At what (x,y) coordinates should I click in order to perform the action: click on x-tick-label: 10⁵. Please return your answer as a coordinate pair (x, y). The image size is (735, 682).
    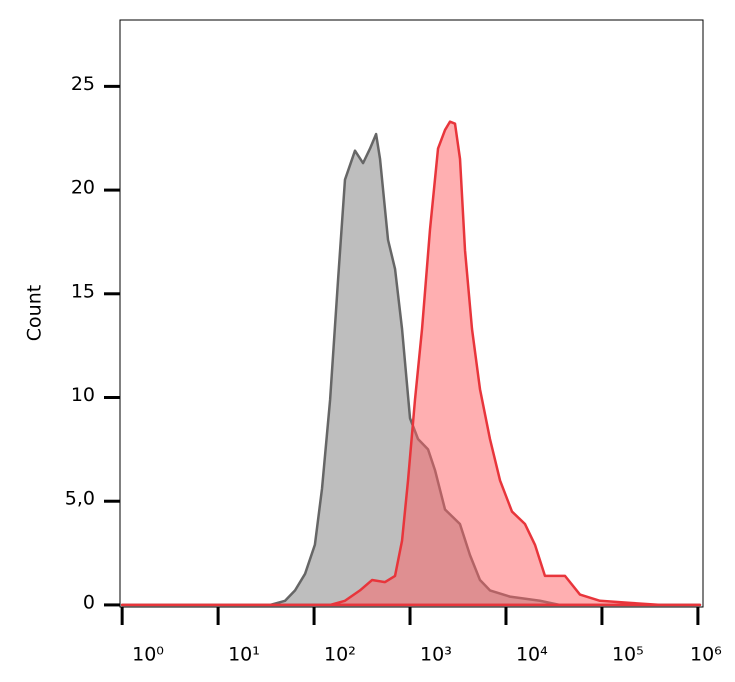
    Looking at the image, I should click on (628, 655).